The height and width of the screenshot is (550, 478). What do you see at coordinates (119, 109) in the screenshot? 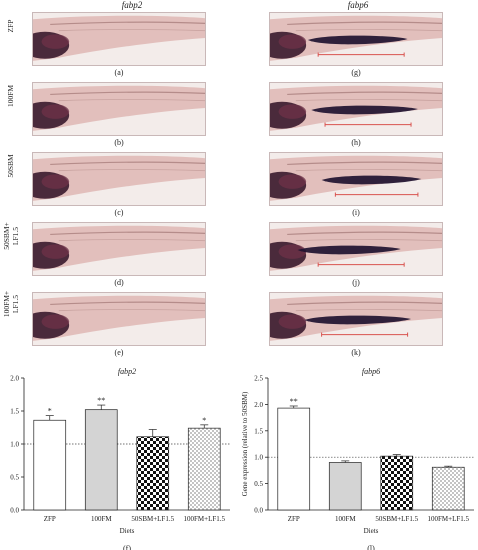
I see `larva-image-b` at bounding box center [119, 109].